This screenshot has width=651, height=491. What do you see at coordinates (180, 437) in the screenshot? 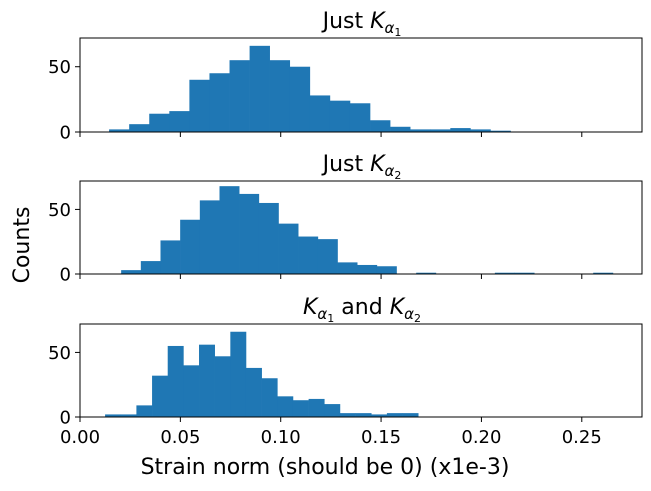
I see `x-tick-label: 0.05` at bounding box center [180, 437].